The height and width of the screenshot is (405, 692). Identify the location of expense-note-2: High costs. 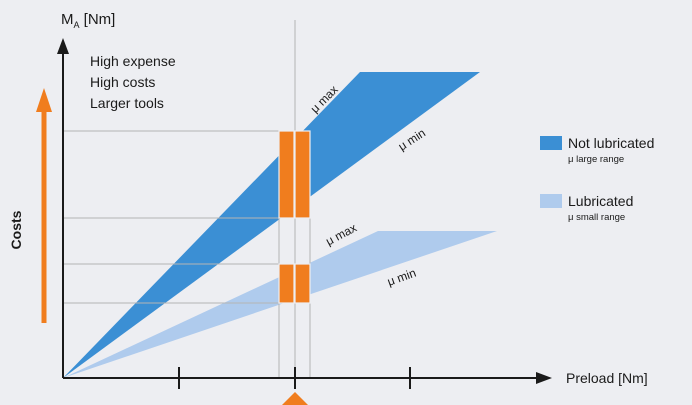
(122, 82).